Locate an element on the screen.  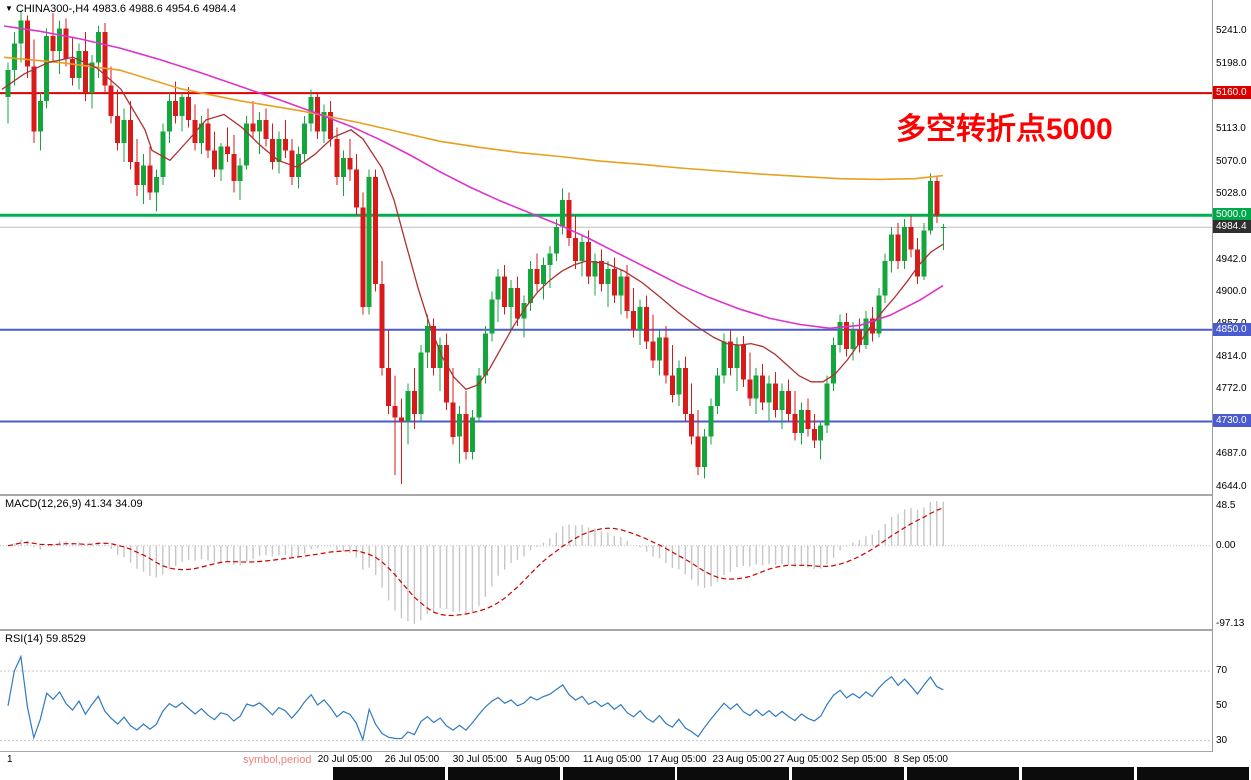
chart-annotation: 多空转折点5000 is located at coordinates (1004, 129).